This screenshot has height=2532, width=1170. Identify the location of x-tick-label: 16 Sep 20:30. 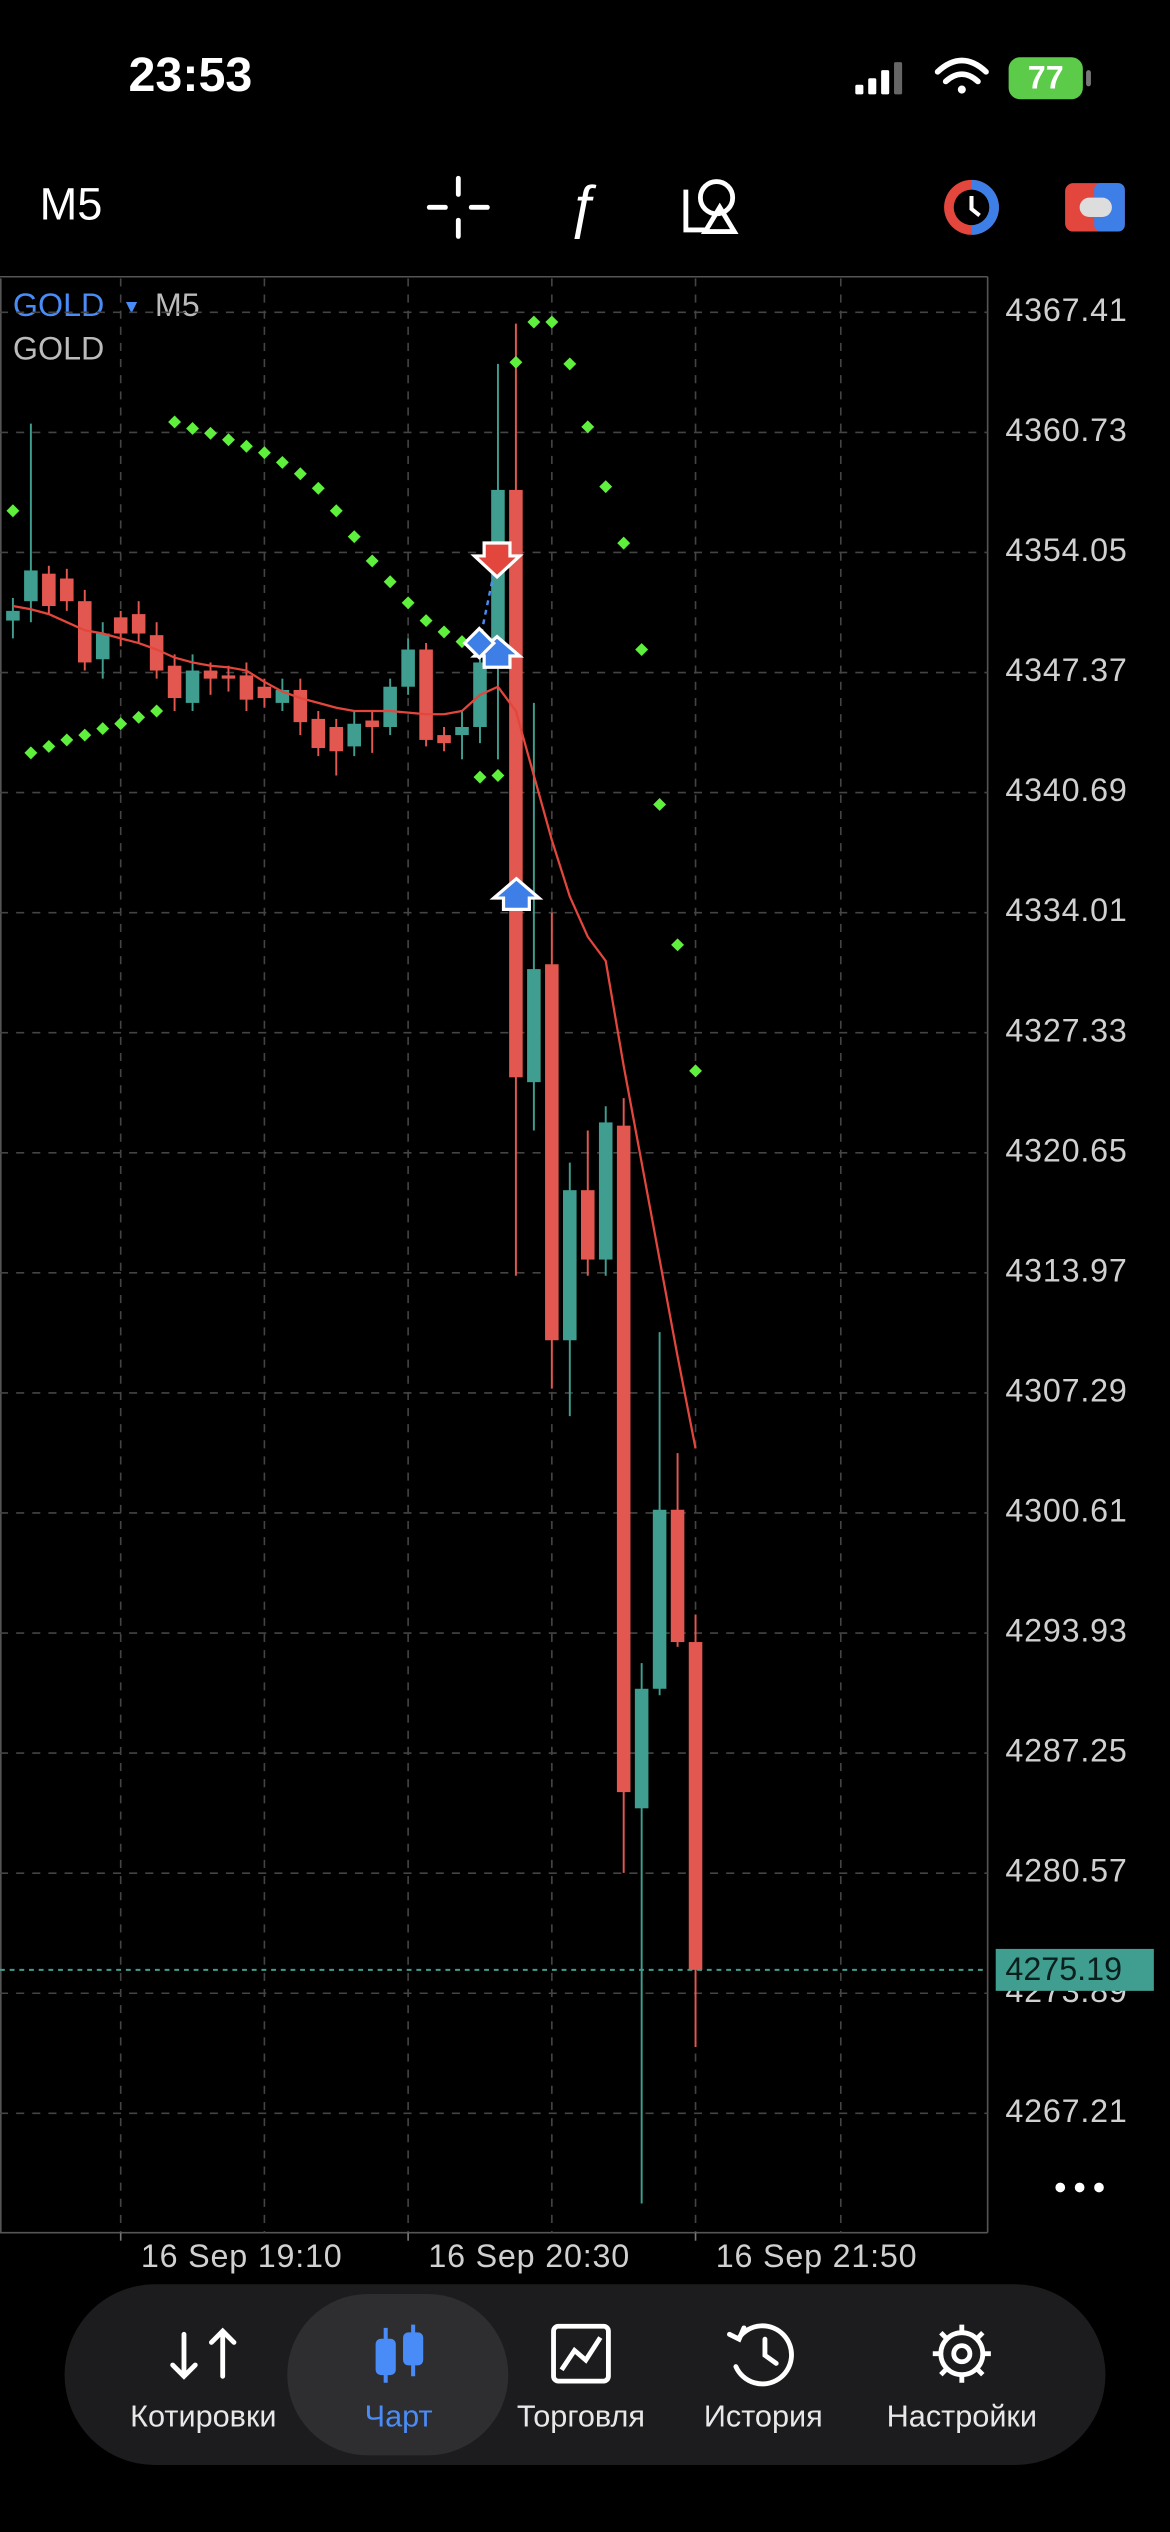
(529, 2256).